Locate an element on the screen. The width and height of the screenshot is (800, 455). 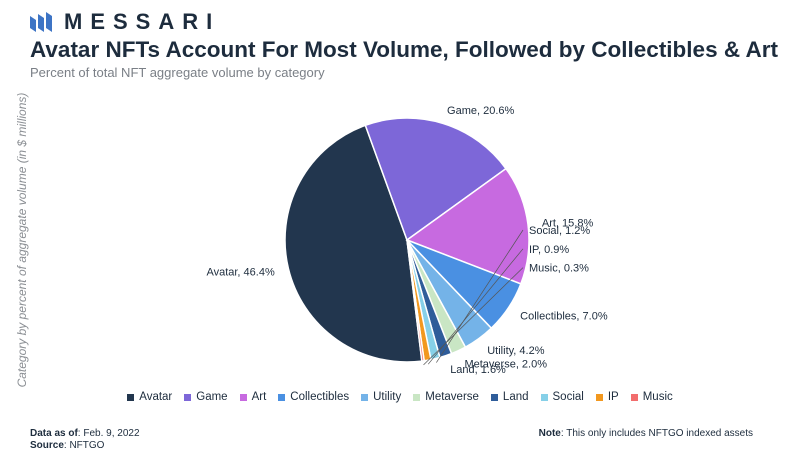
legend-item-metaverse: Metaverse is located at coordinates (446, 397).